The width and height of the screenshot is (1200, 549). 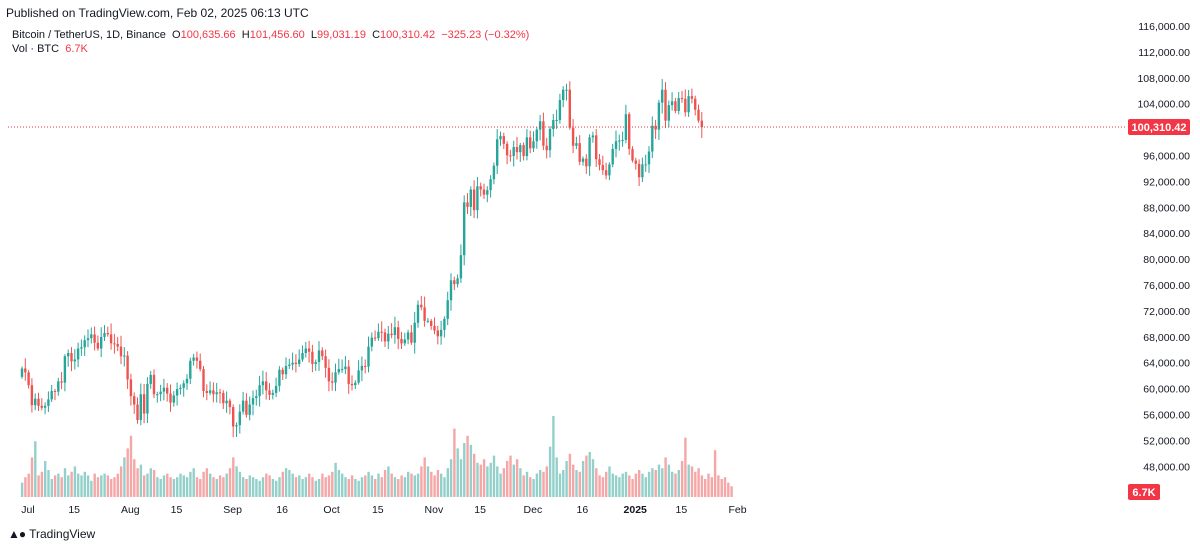 What do you see at coordinates (533, 510) in the screenshot?
I see `time-tick-label: Dec` at bounding box center [533, 510].